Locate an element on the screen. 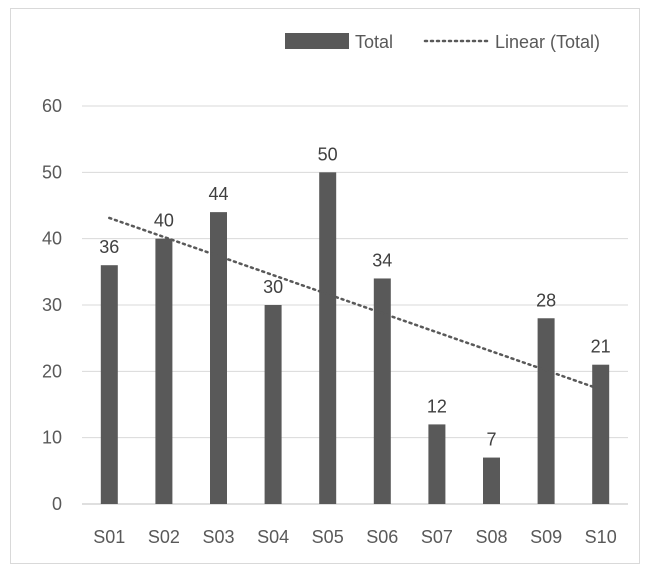 The height and width of the screenshot is (572, 652). x-tick-label-s08: S08 is located at coordinates (491, 537).